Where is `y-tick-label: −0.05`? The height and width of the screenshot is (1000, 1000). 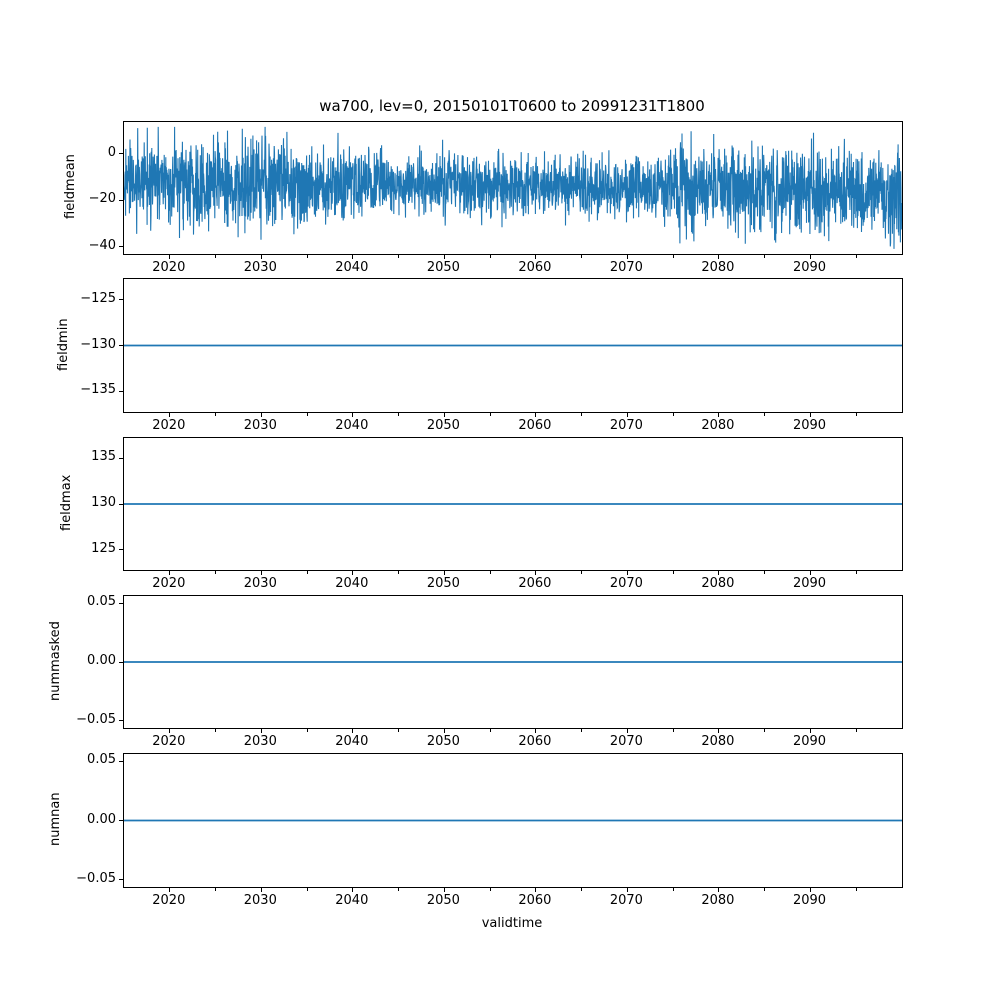 y-tick-label: −0.05 is located at coordinates (96, 878).